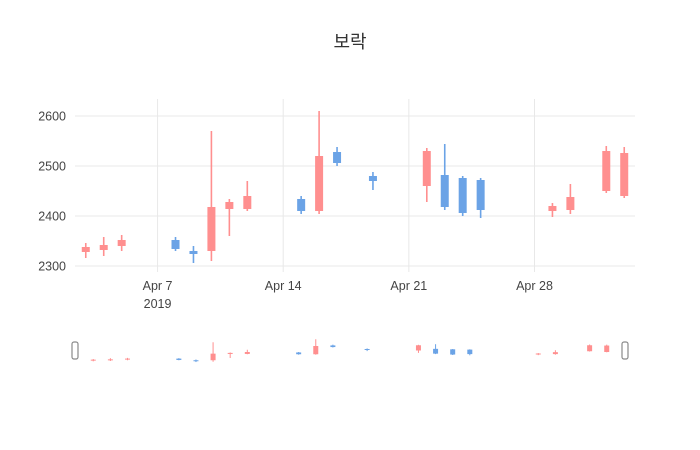 This screenshot has width=700, height=450. What do you see at coordinates (348, 295) in the screenshot?
I see `x-axis-tick-labels: Apr 7 2019 Apr 14 Apr 21 Apr 28` at bounding box center [348, 295].